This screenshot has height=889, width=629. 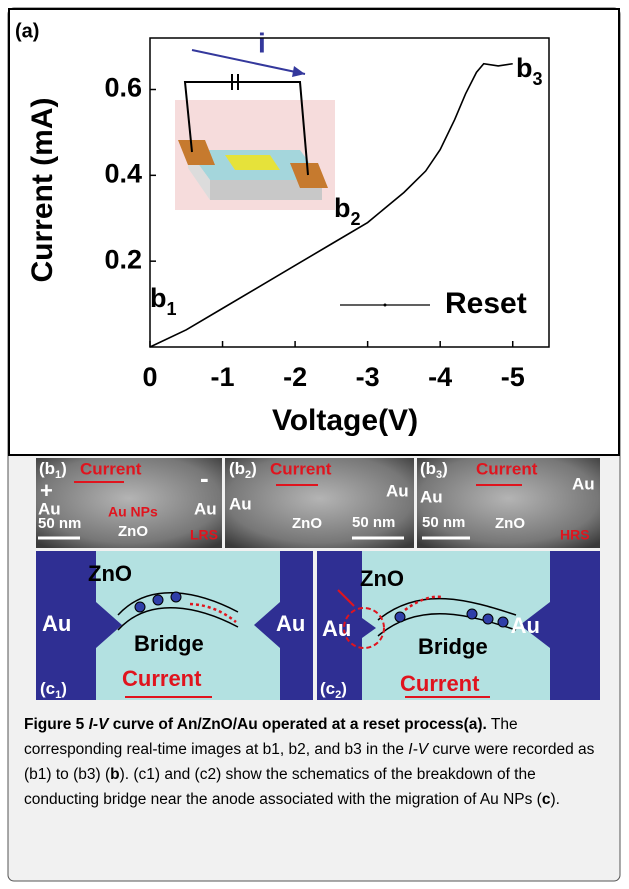 I want to click on y-tick-label: 0.2, so click(x=123, y=259).